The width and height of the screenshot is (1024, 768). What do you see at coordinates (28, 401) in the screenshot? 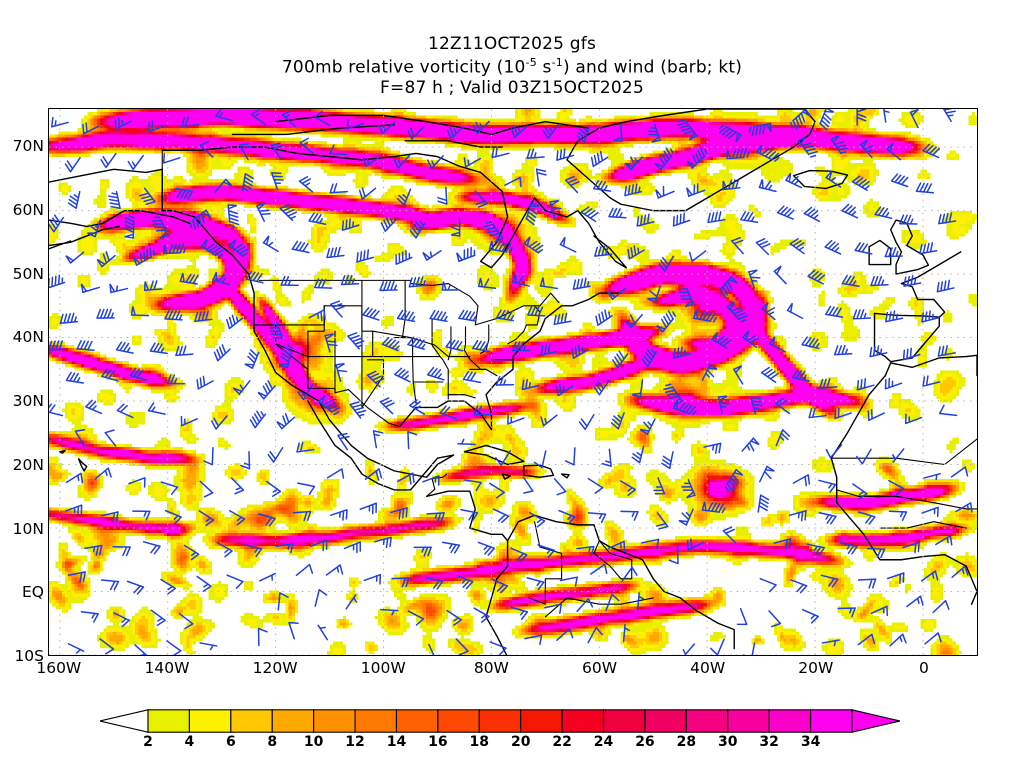
I see `lat-label-30N: 30N` at bounding box center [28, 401].